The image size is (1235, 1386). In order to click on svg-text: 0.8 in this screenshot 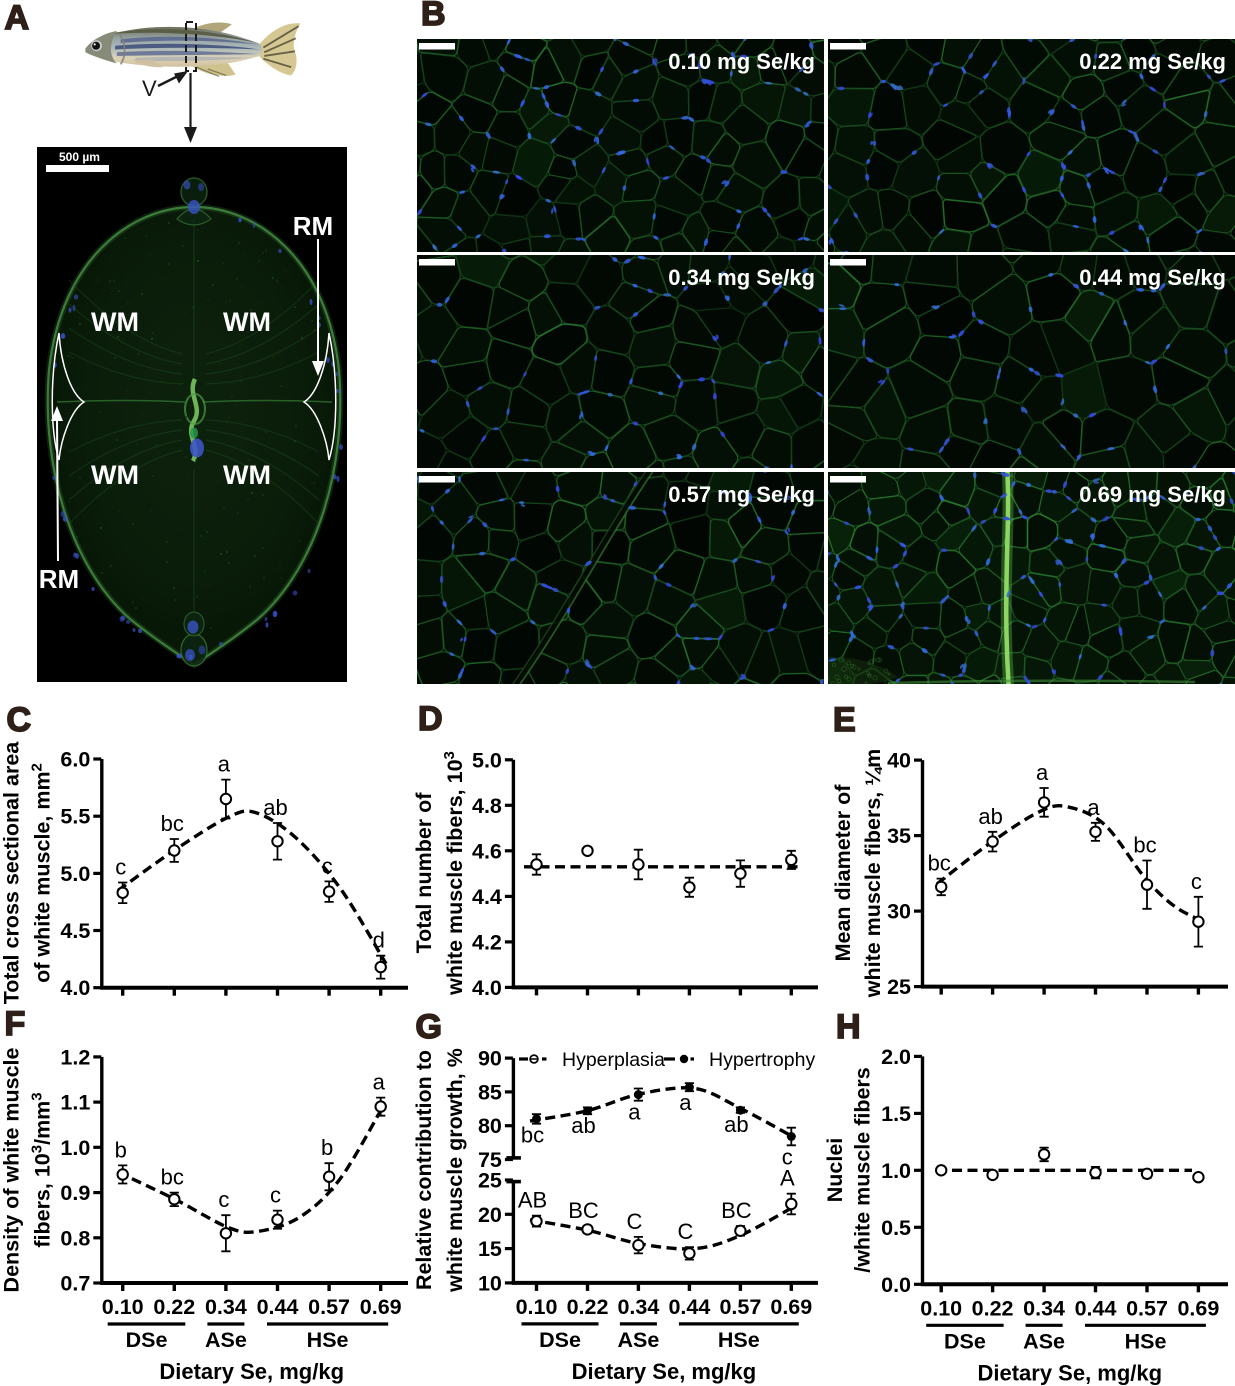, I will do `click(75, 1238)`.